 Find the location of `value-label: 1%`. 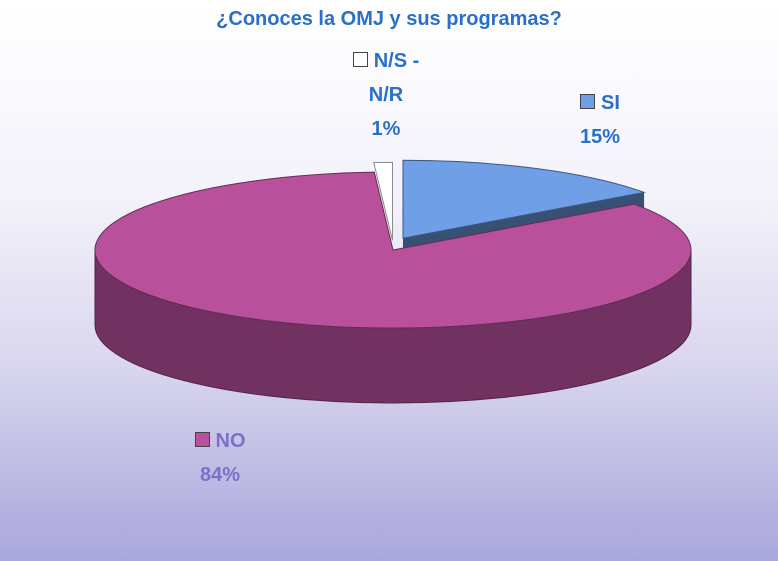

value-label: 1% is located at coordinates (386, 129).